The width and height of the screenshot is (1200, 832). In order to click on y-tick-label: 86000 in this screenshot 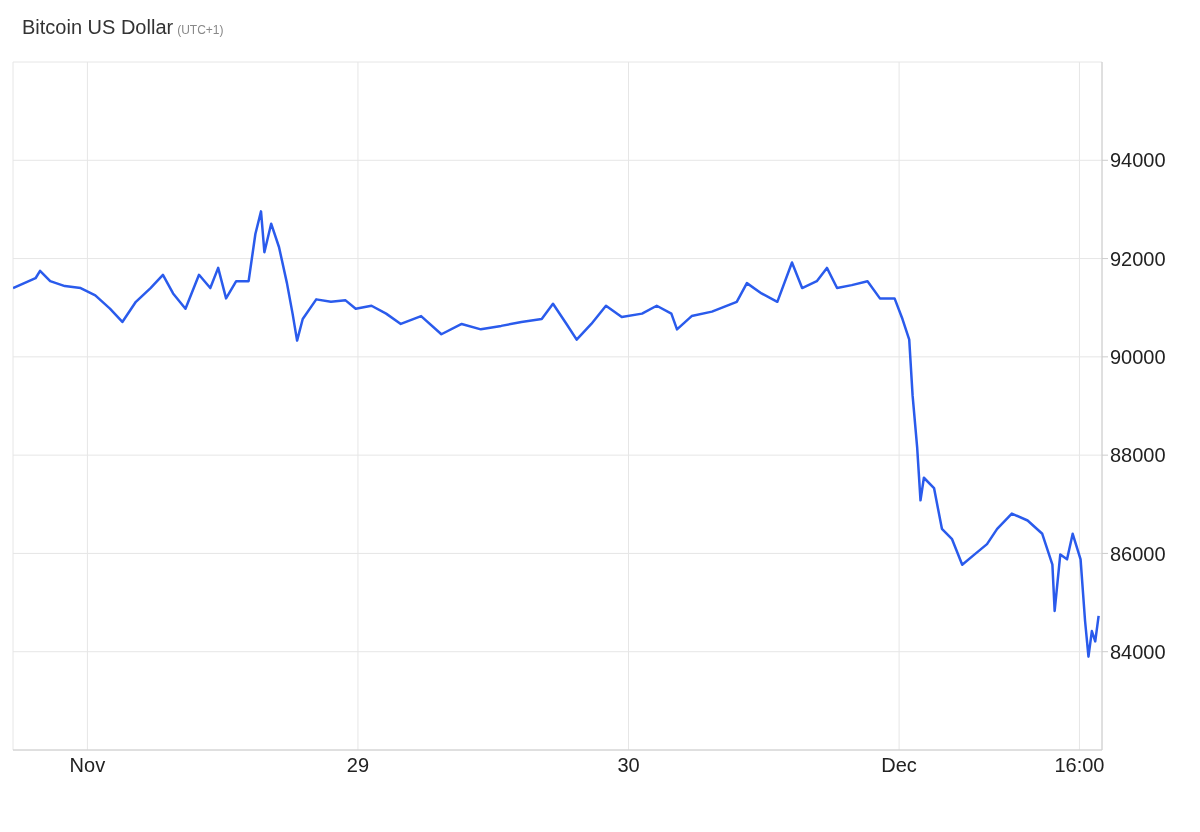, I will do `click(1138, 553)`.